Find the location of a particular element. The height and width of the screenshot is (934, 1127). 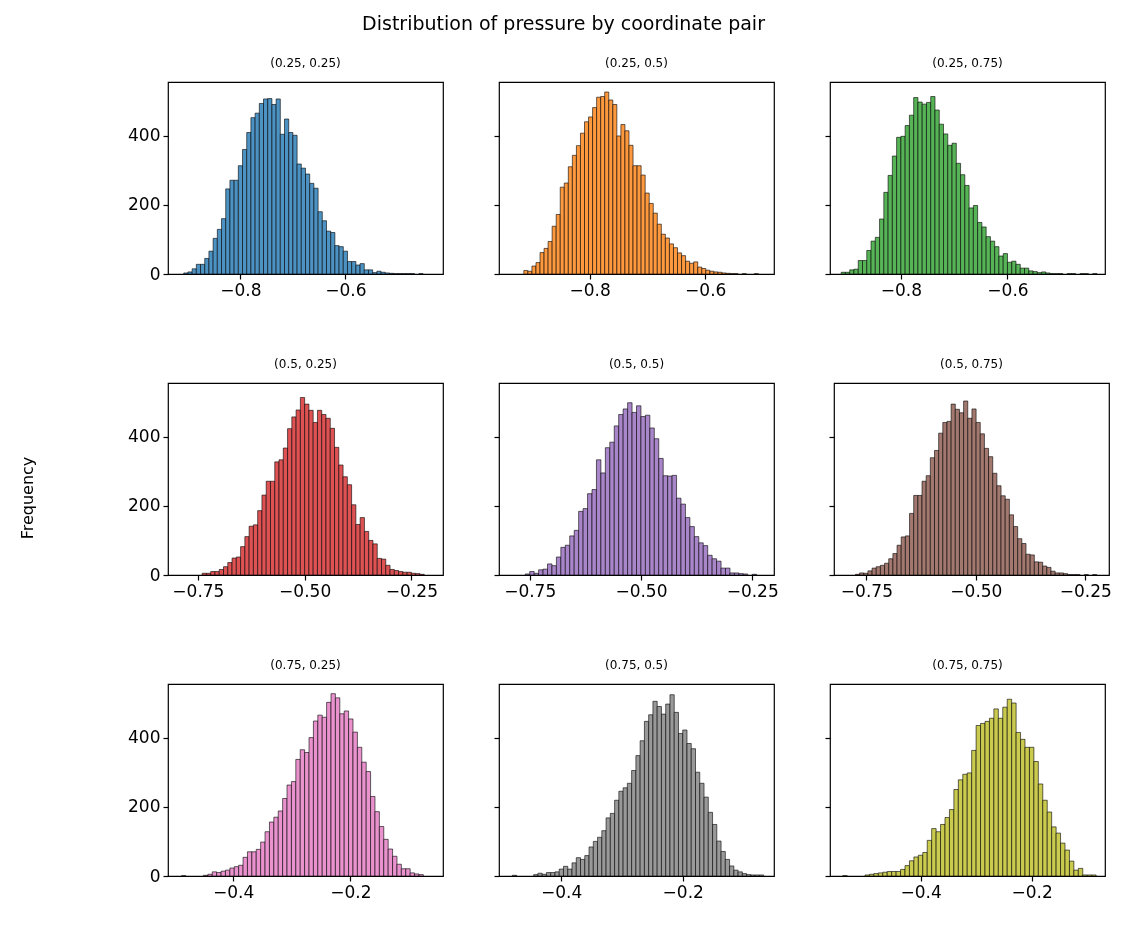

chart-title: Distribution of pressure by coordinate pair is located at coordinates (564, 23).